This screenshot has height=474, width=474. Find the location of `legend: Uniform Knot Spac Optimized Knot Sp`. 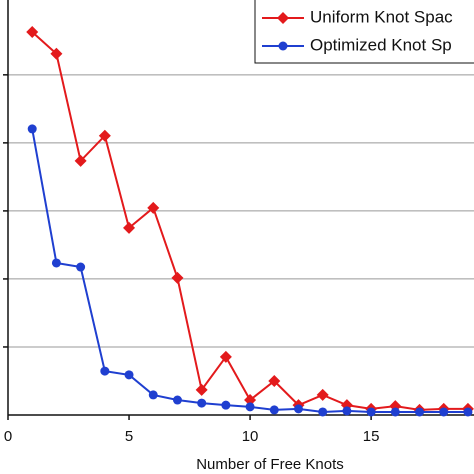

legend: Uniform Knot Spac Optimized Knot Sp is located at coordinates (364, 32).